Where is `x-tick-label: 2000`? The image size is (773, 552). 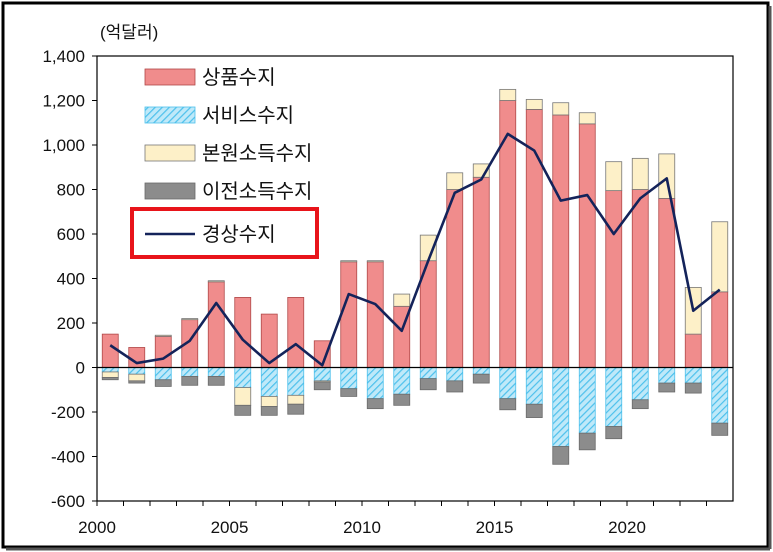 x-tick-label: 2000 is located at coordinates (97, 527).